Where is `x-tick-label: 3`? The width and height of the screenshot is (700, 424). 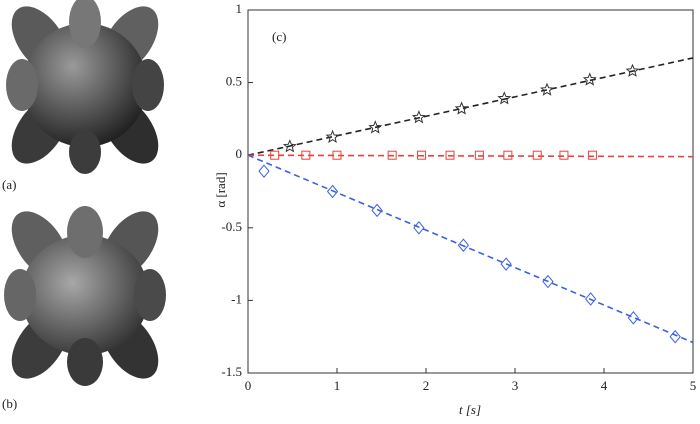
x-tick-label: 3 is located at coordinates (515, 385).